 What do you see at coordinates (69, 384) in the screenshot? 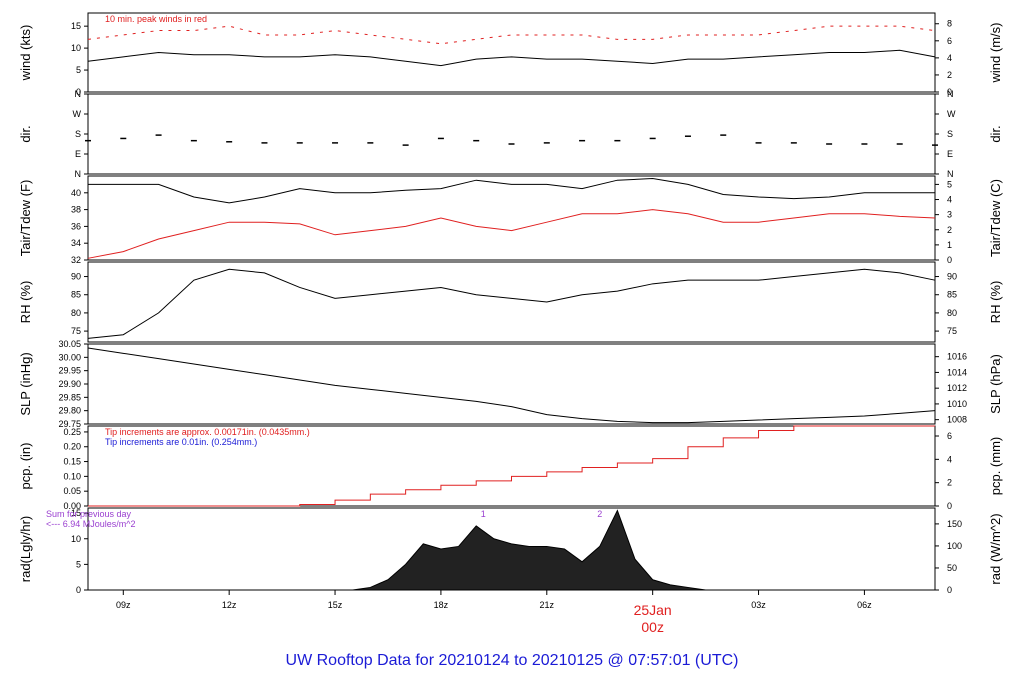
I see `y-tick-label: 29.90` at bounding box center [69, 384].